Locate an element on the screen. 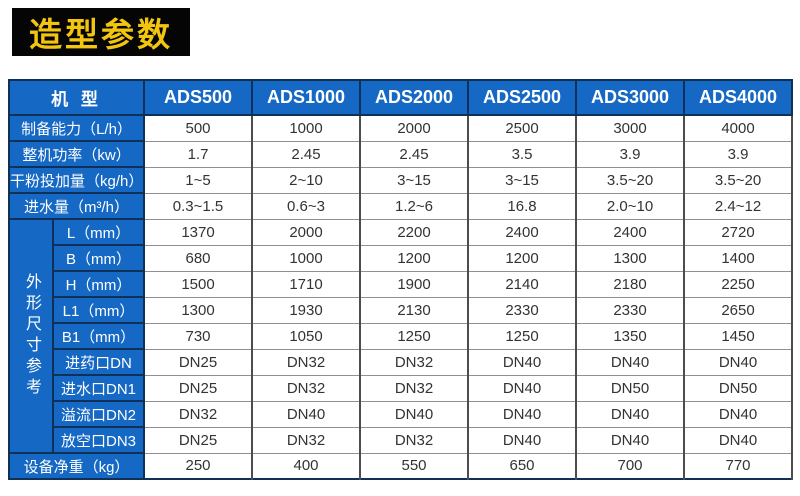 The height and width of the screenshot is (496, 800). value-cell: 500 is located at coordinates (198, 128).